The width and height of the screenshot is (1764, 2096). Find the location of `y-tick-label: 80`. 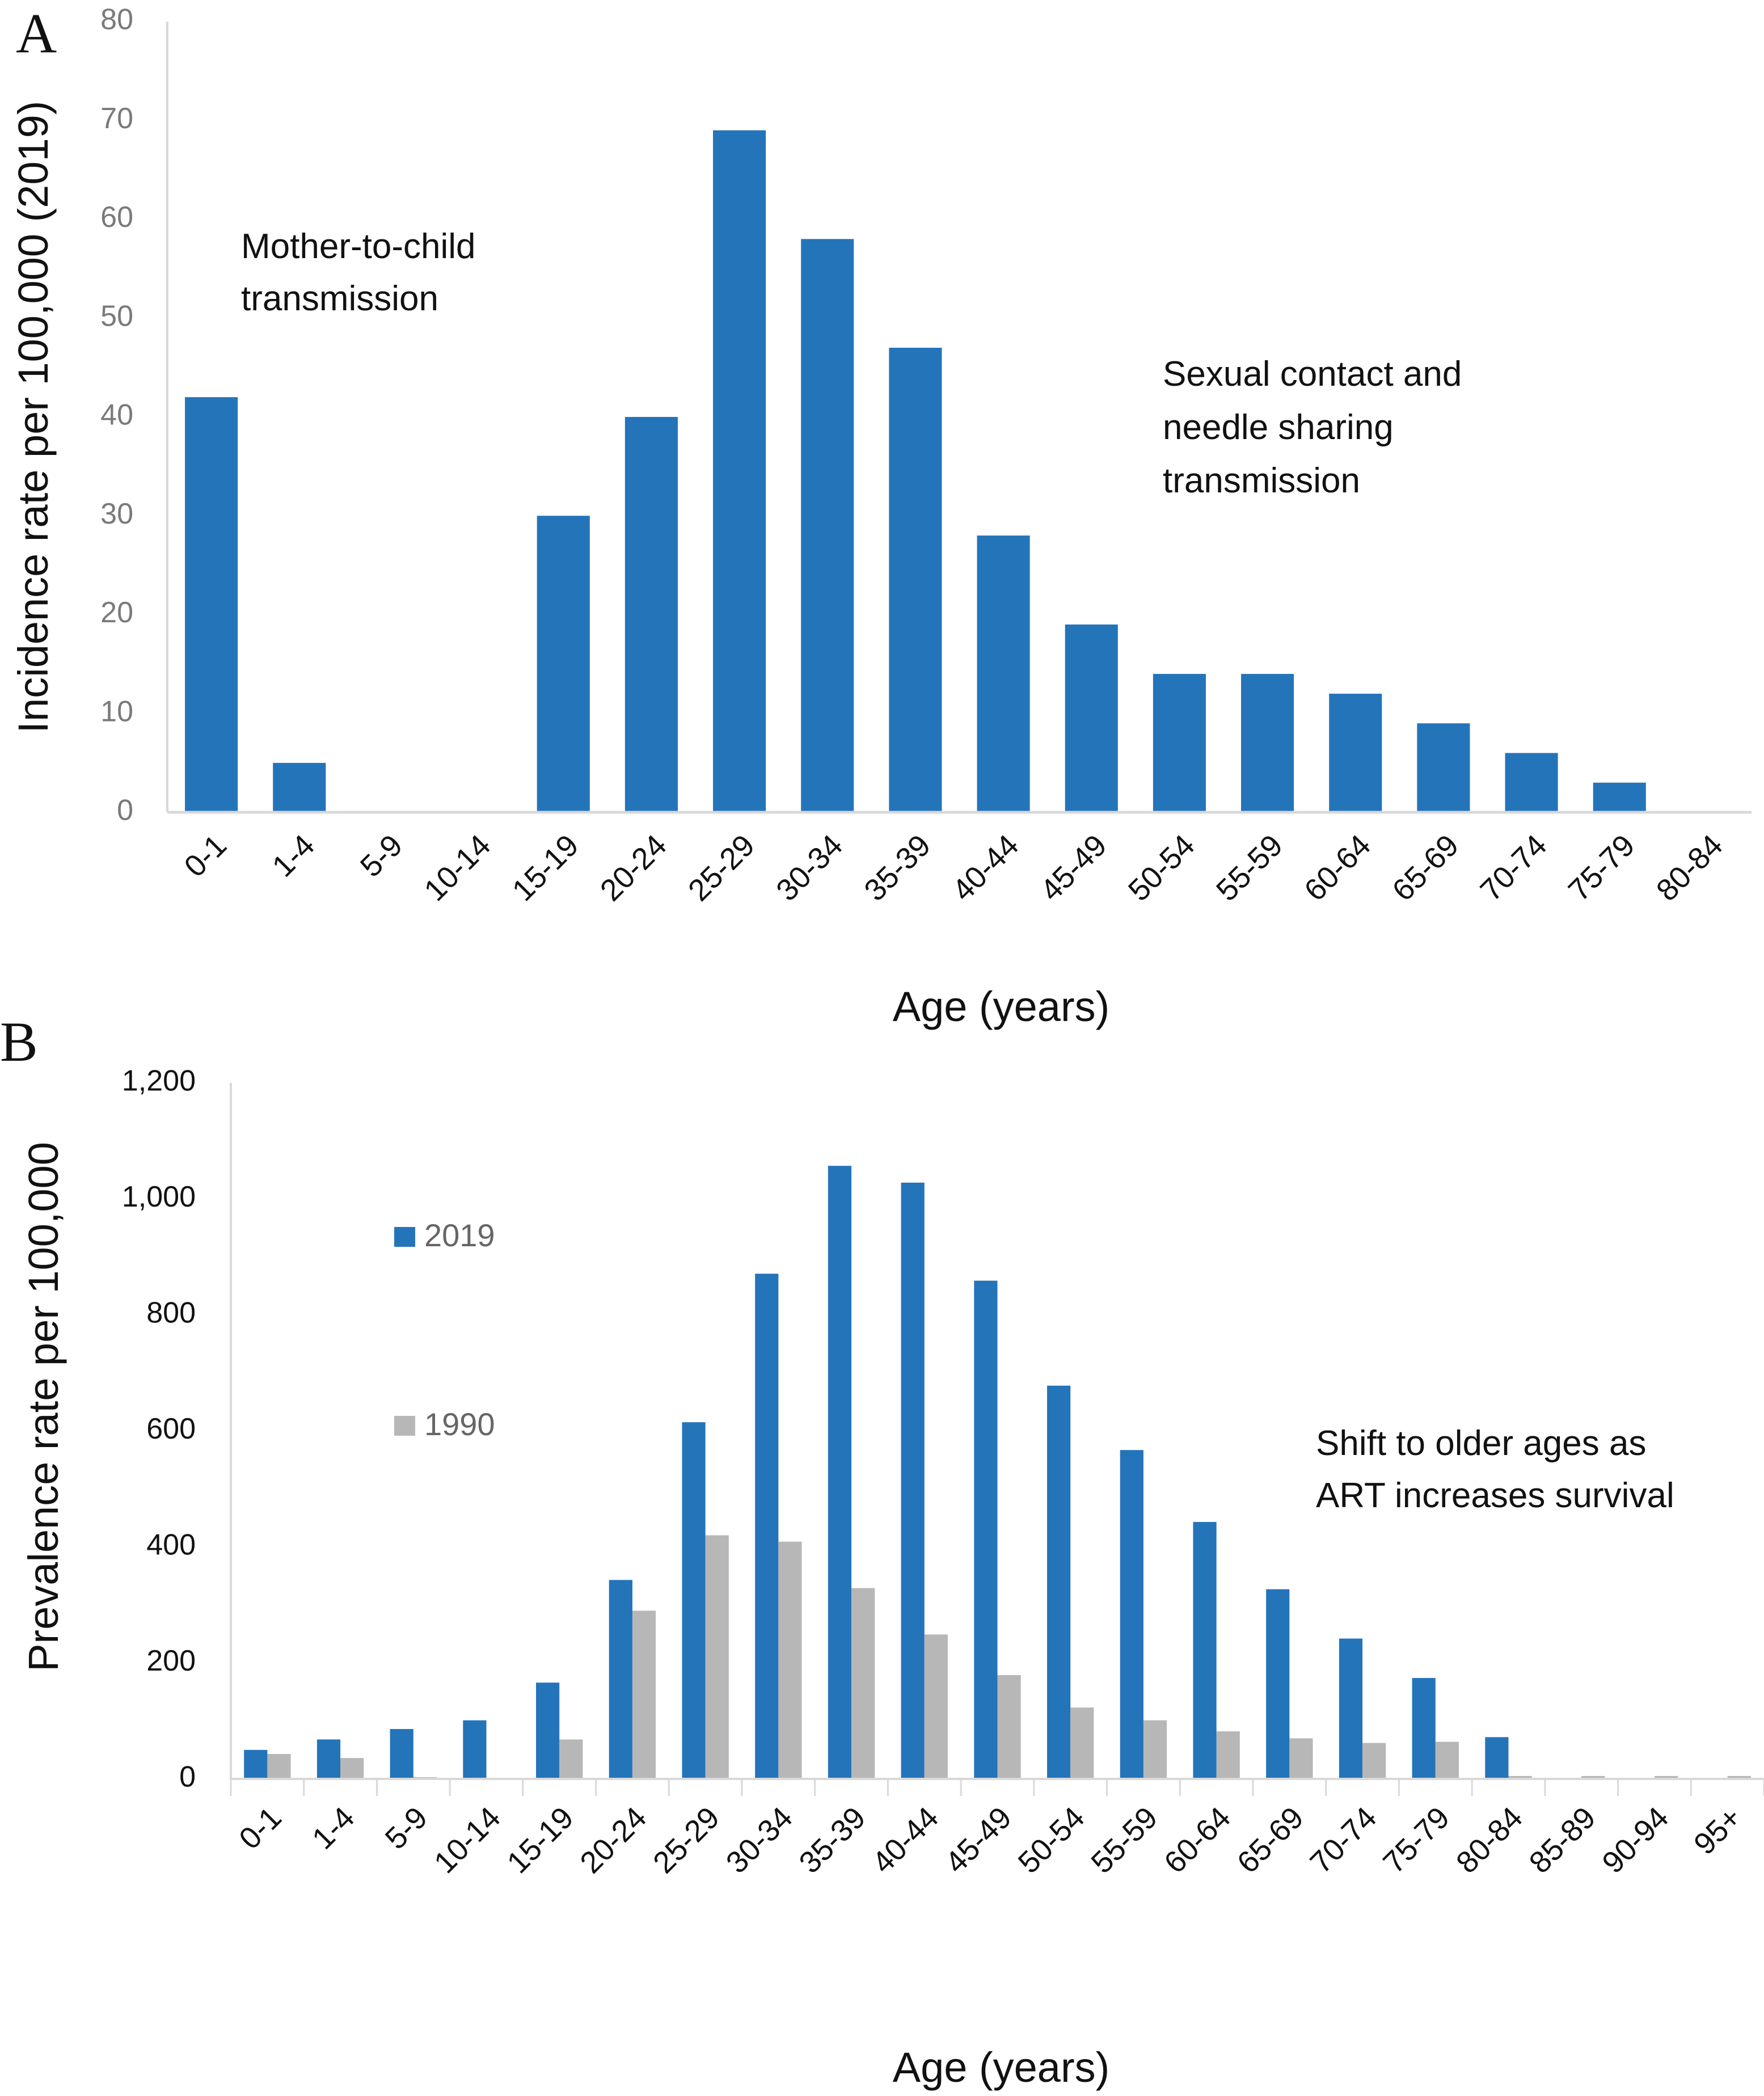

y-tick-label: 80 is located at coordinates (116, 19).